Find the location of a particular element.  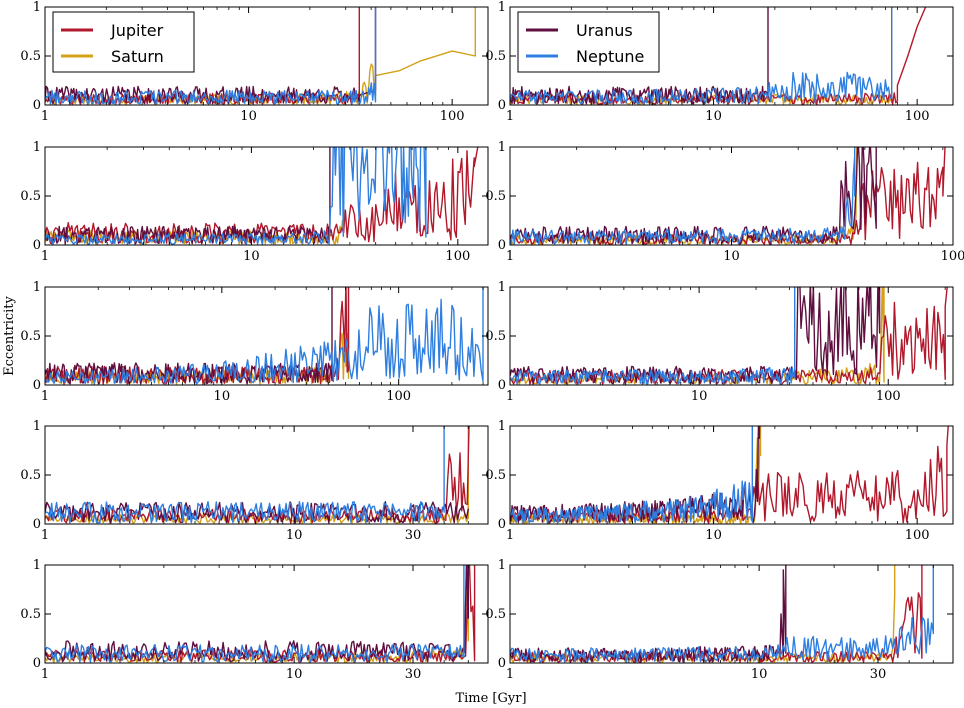

legend-label-saturn: Saturn is located at coordinates (137, 56).